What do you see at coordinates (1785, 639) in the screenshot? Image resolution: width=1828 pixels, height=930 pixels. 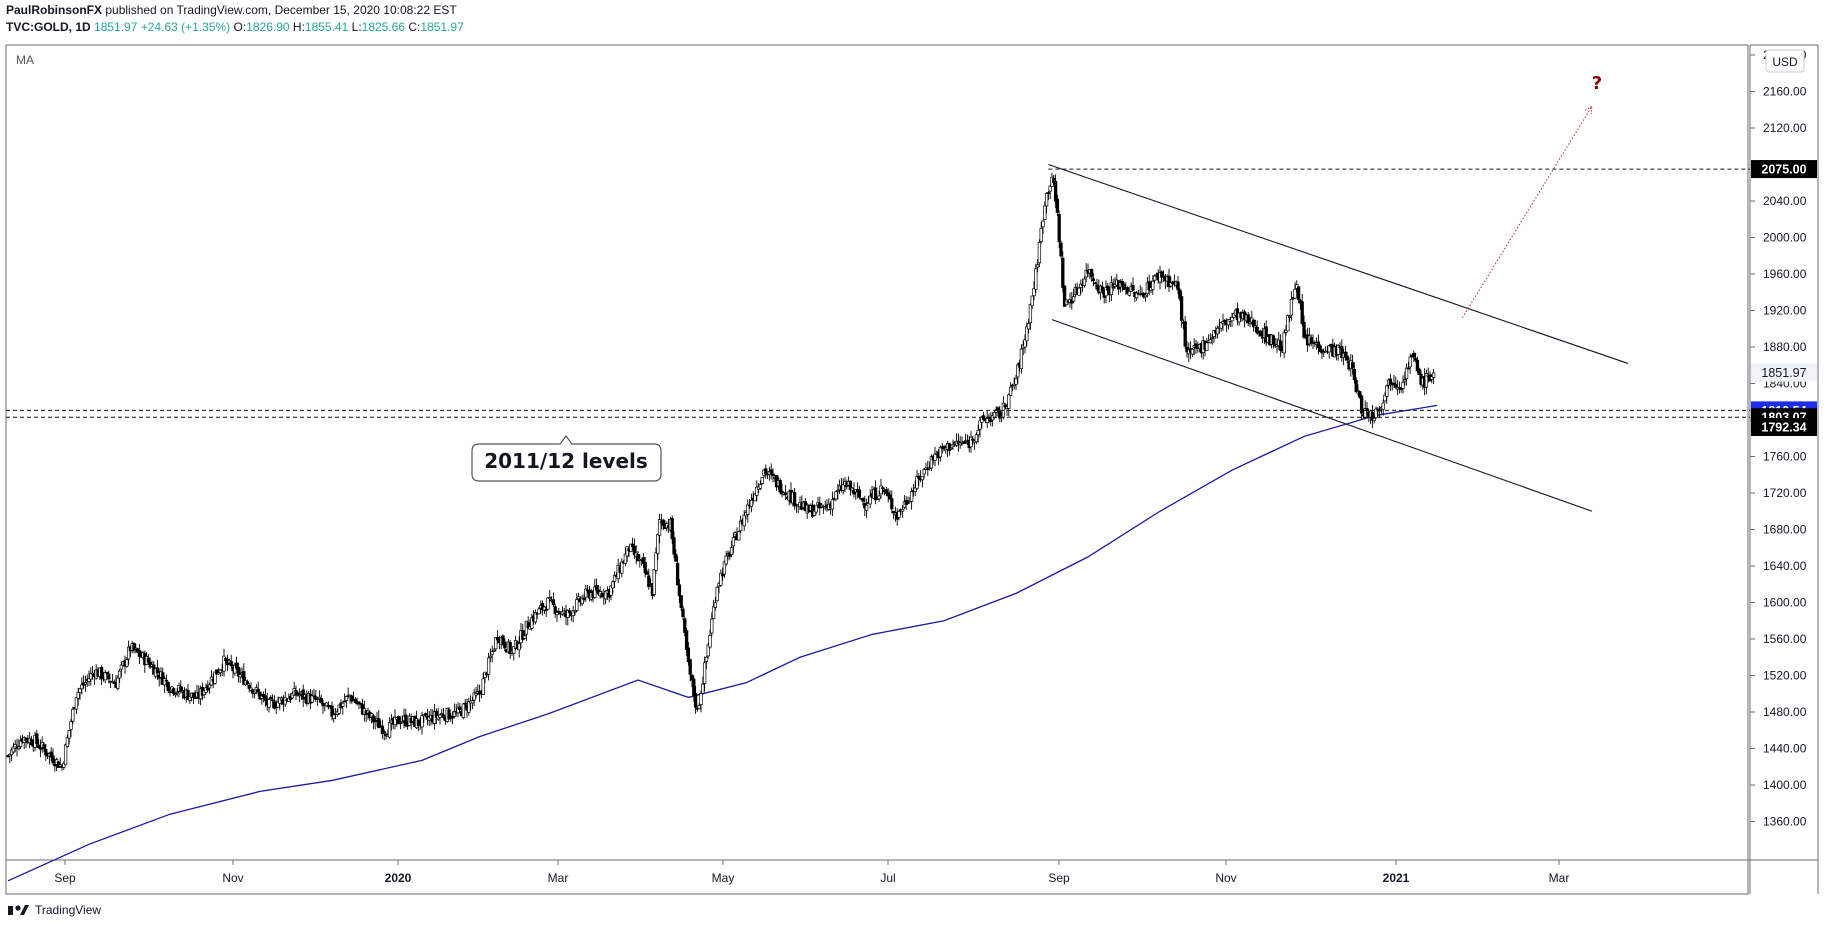 I see `y-tick-label: 1560.00` at bounding box center [1785, 639].